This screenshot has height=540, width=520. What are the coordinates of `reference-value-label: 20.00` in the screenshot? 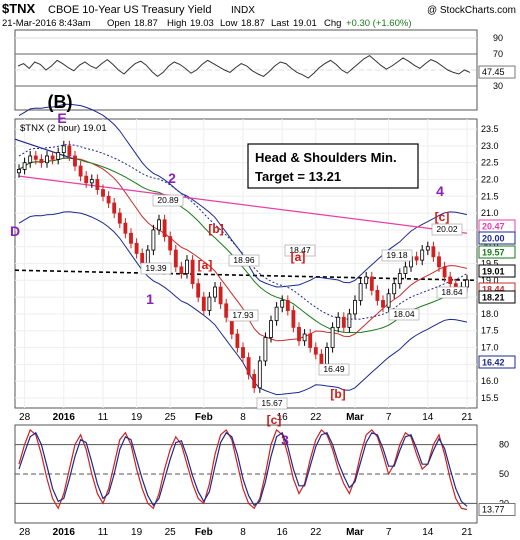 It's located at (493, 239).